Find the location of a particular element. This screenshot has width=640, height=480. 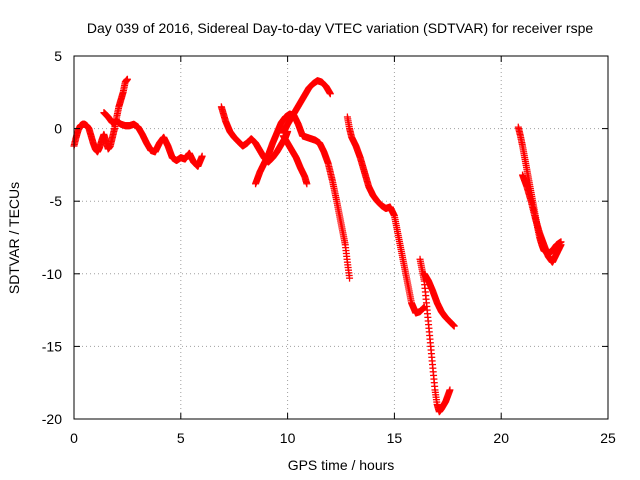

x-tick-label: 10 is located at coordinates (288, 438).